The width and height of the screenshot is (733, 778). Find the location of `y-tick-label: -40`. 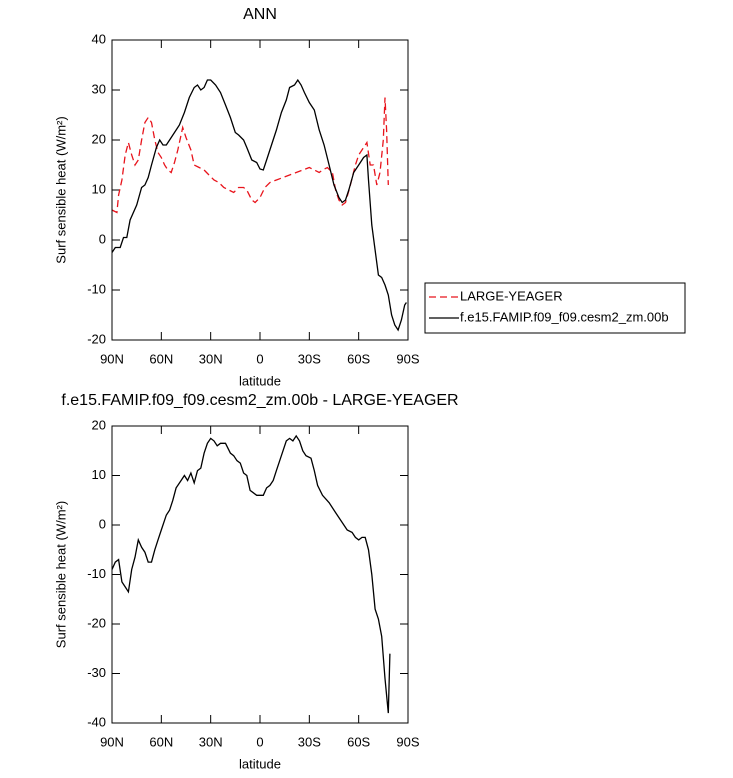

y-tick-label: -40 is located at coordinates (96, 721).